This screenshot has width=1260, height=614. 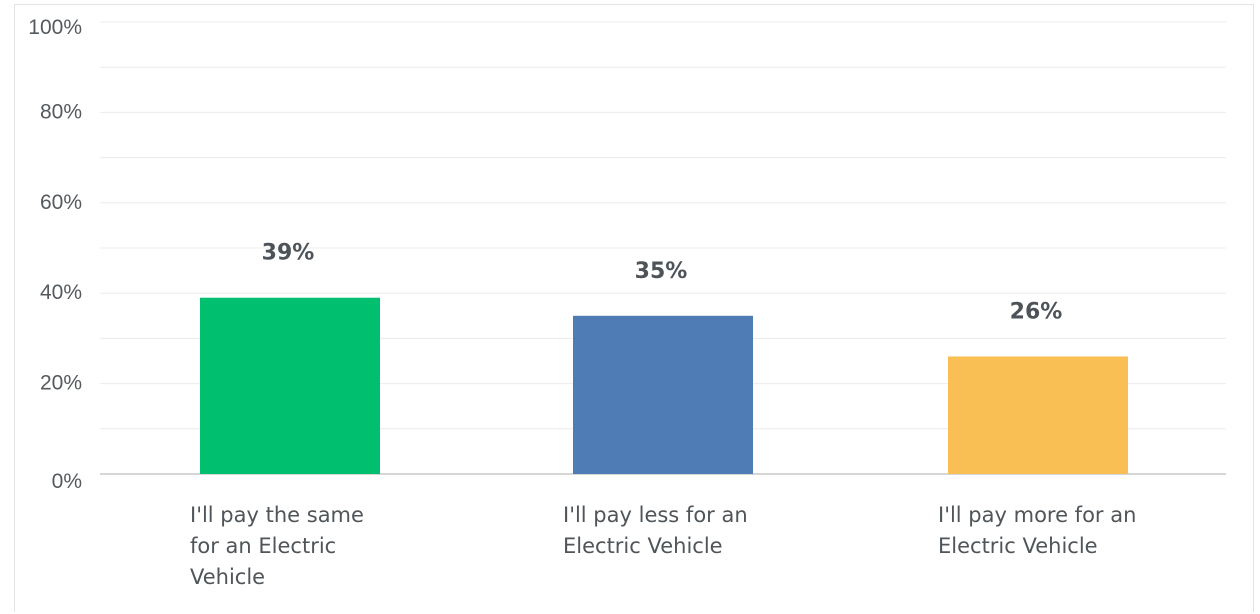 What do you see at coordinates (1037, 530) in the screenshot?
I see `category-label: I'll pay more for an Electric Vehicle` at bounding box center [1037, 530].